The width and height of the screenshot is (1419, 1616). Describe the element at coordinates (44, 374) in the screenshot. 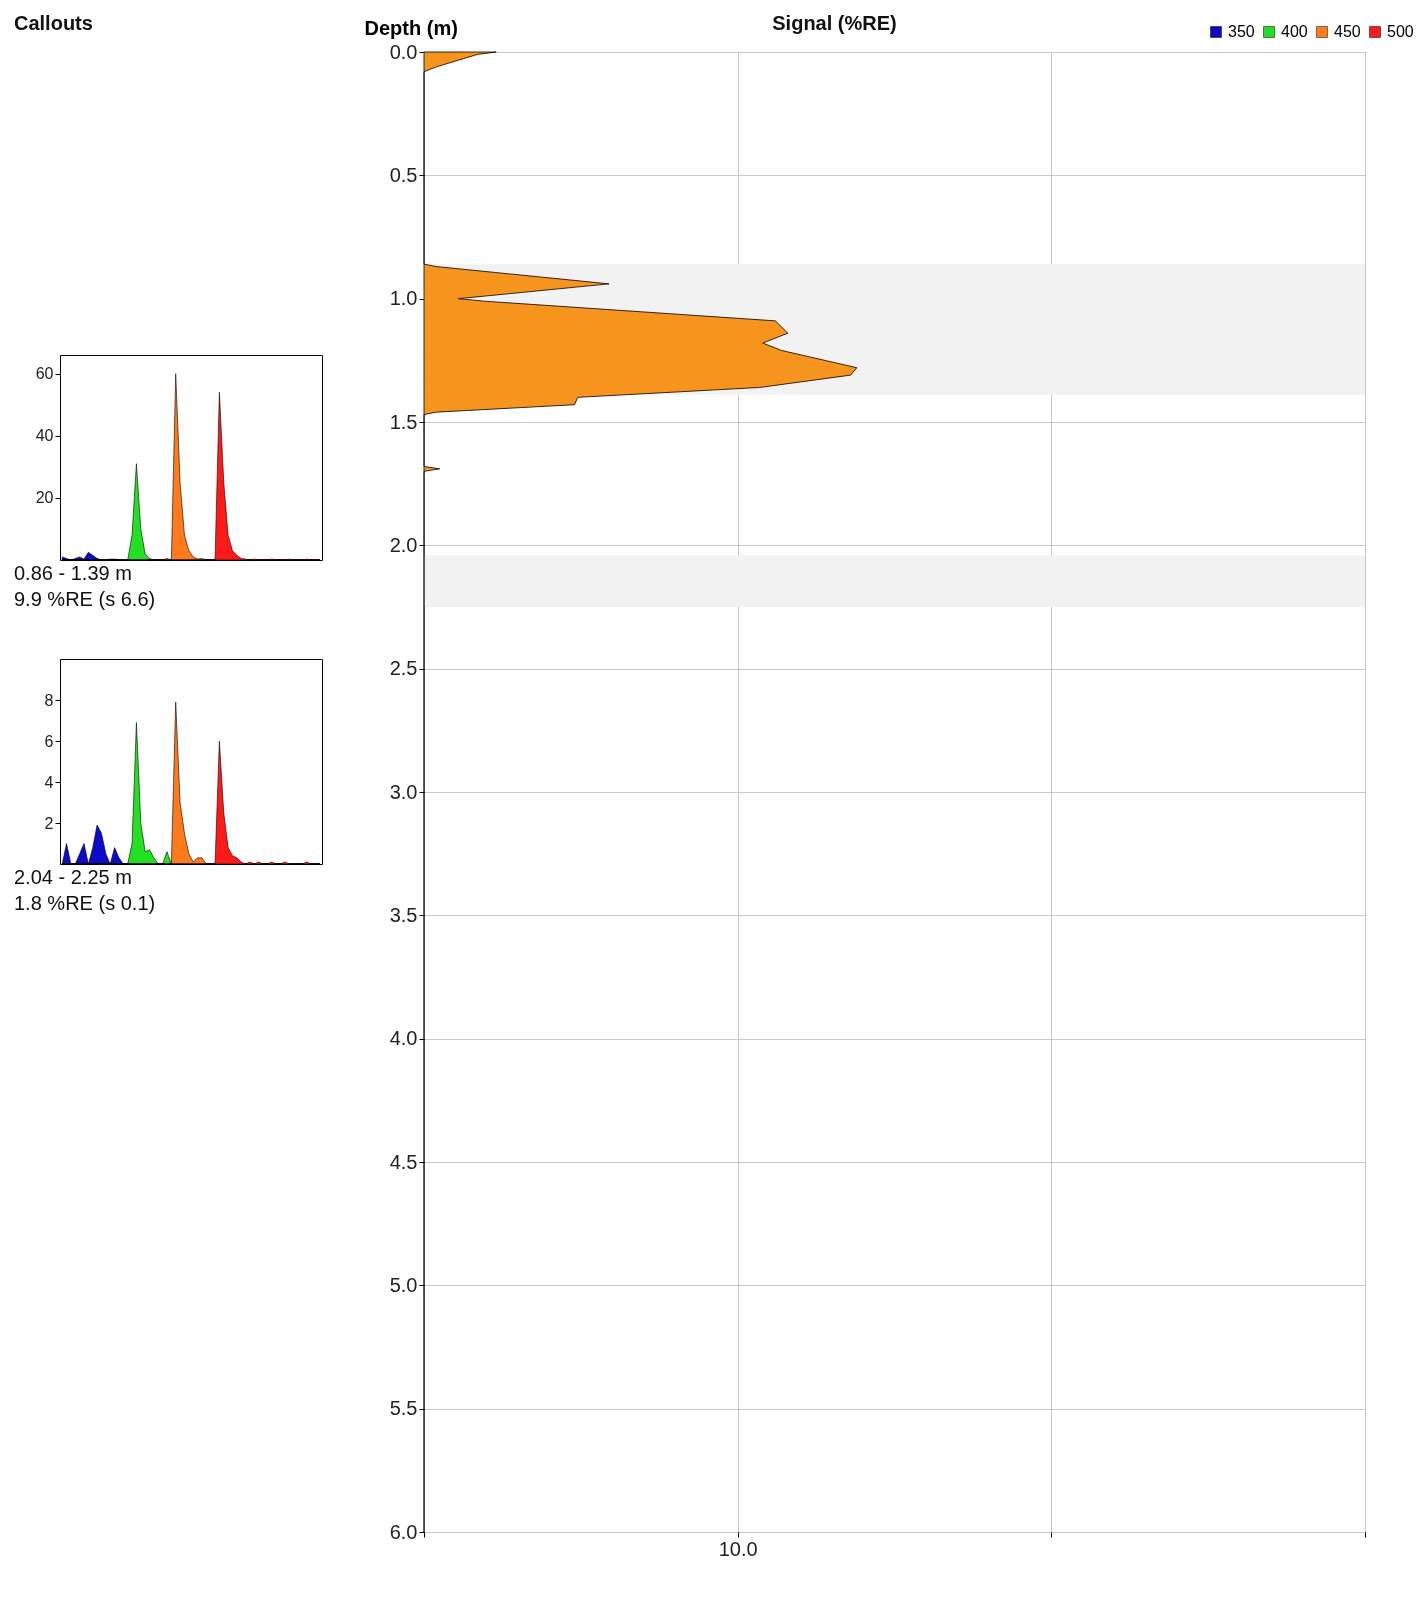

I see `y-tick-label: 60` at that location.